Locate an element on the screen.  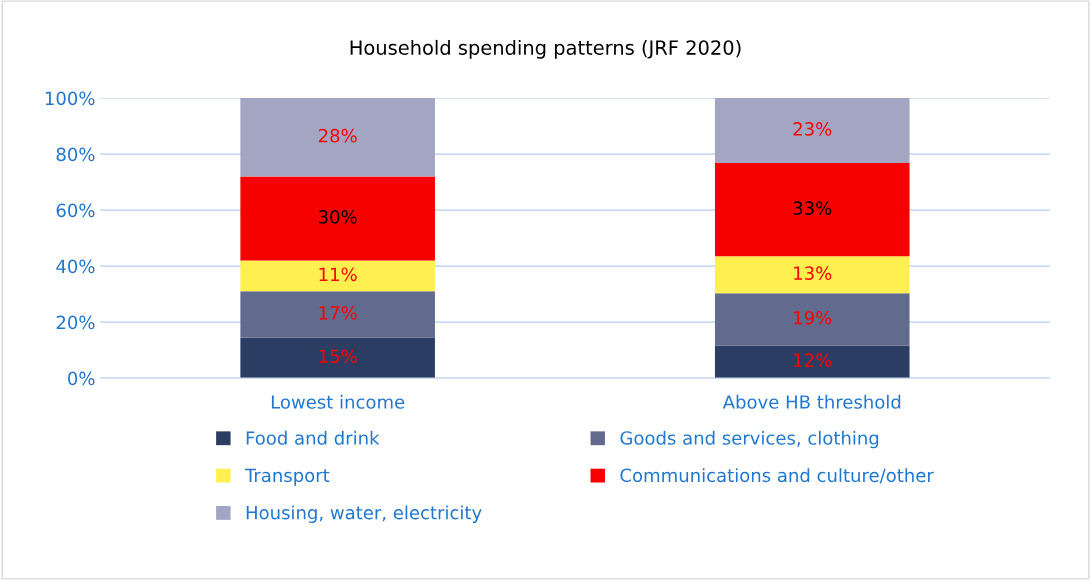
y-tick-label: 20% is located at coordinates (75, 322).